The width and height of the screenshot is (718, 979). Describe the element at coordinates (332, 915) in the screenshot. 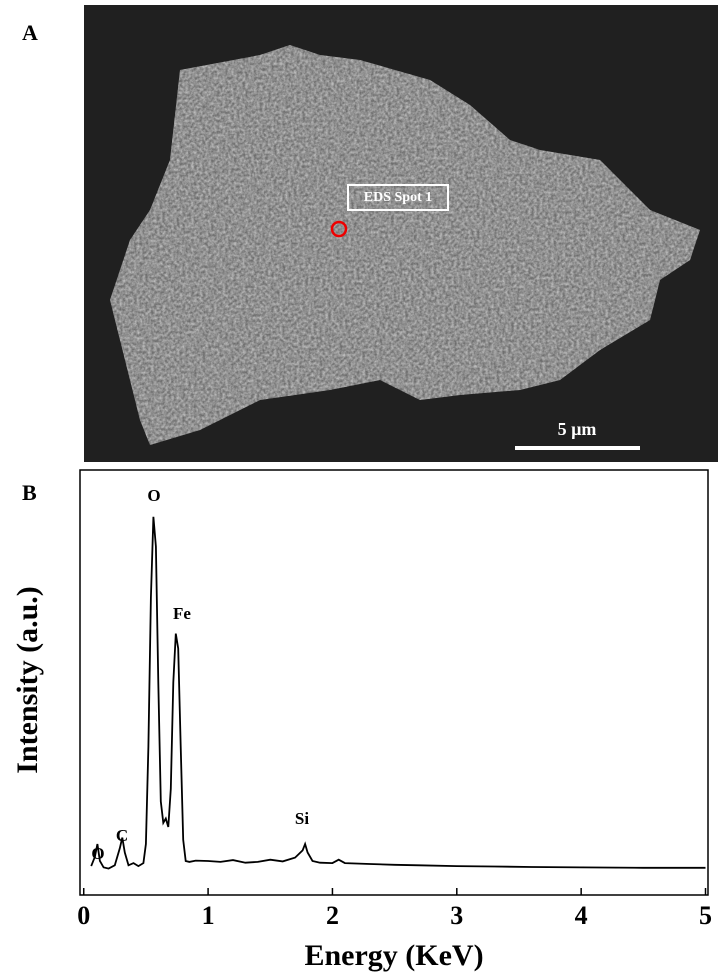

I see `x-tick-label: 2` at that location.